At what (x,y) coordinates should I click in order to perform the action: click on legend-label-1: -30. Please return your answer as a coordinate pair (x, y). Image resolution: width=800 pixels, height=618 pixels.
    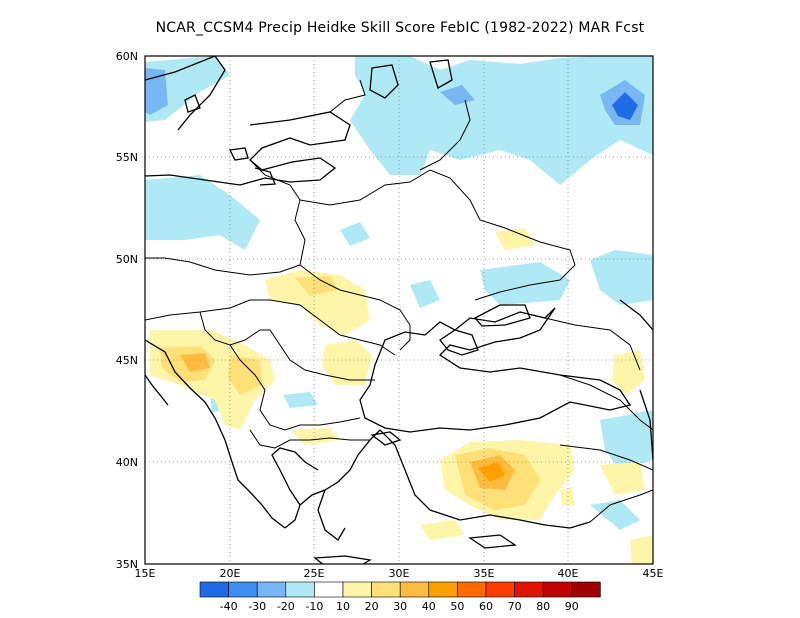
    Looking at the image, I should click on (257, 606).